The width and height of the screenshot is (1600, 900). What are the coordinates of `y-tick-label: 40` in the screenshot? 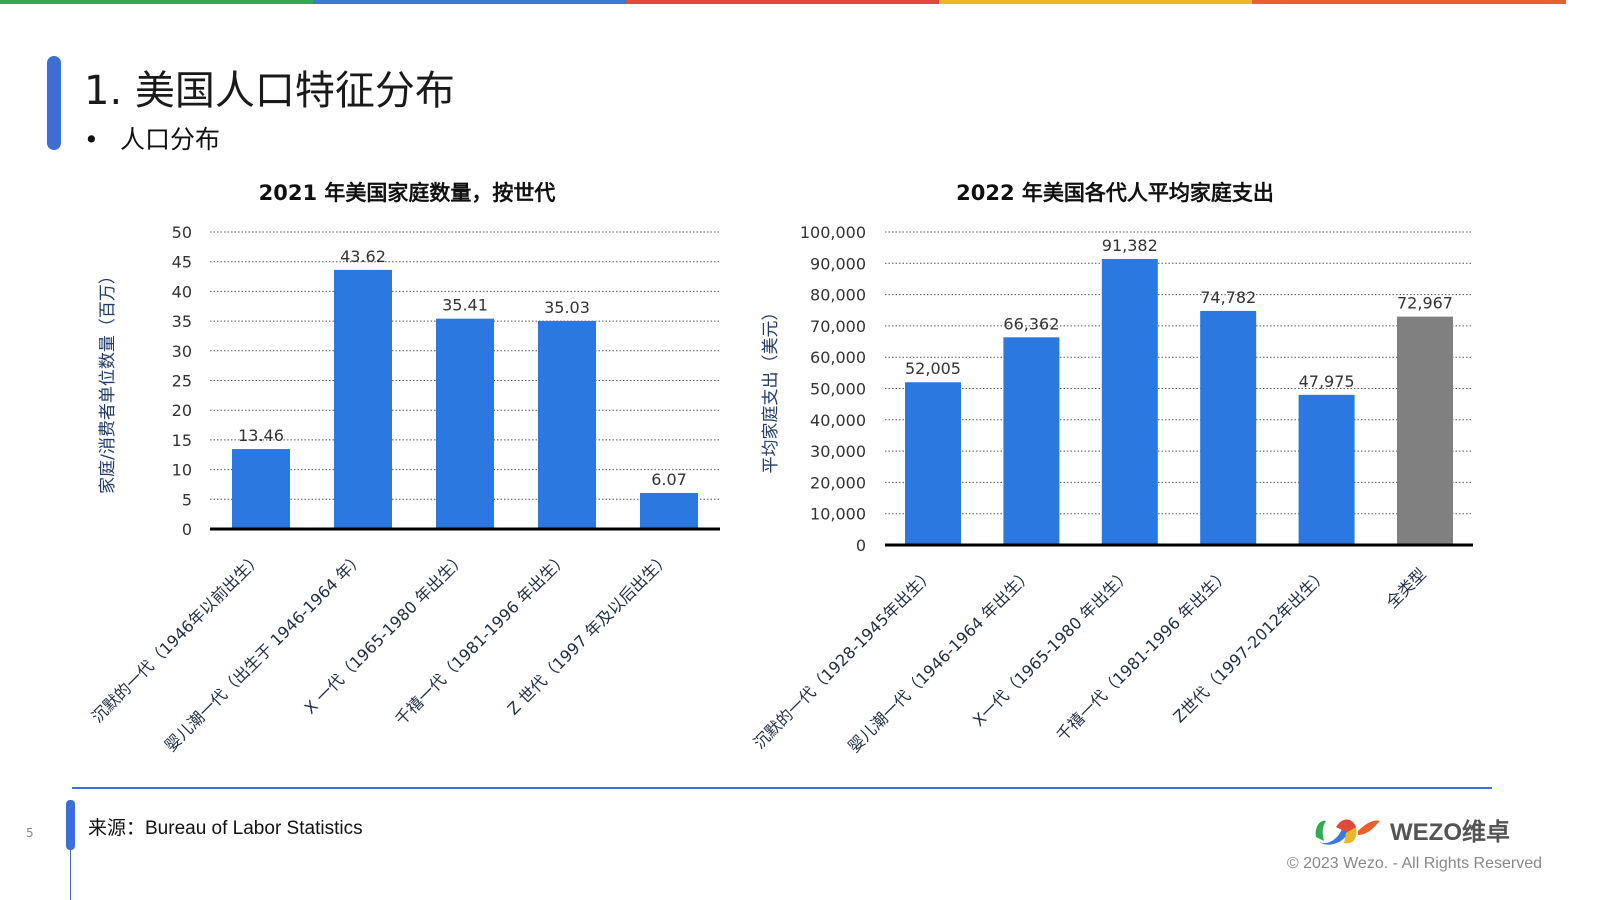 It's located at (182, 291).